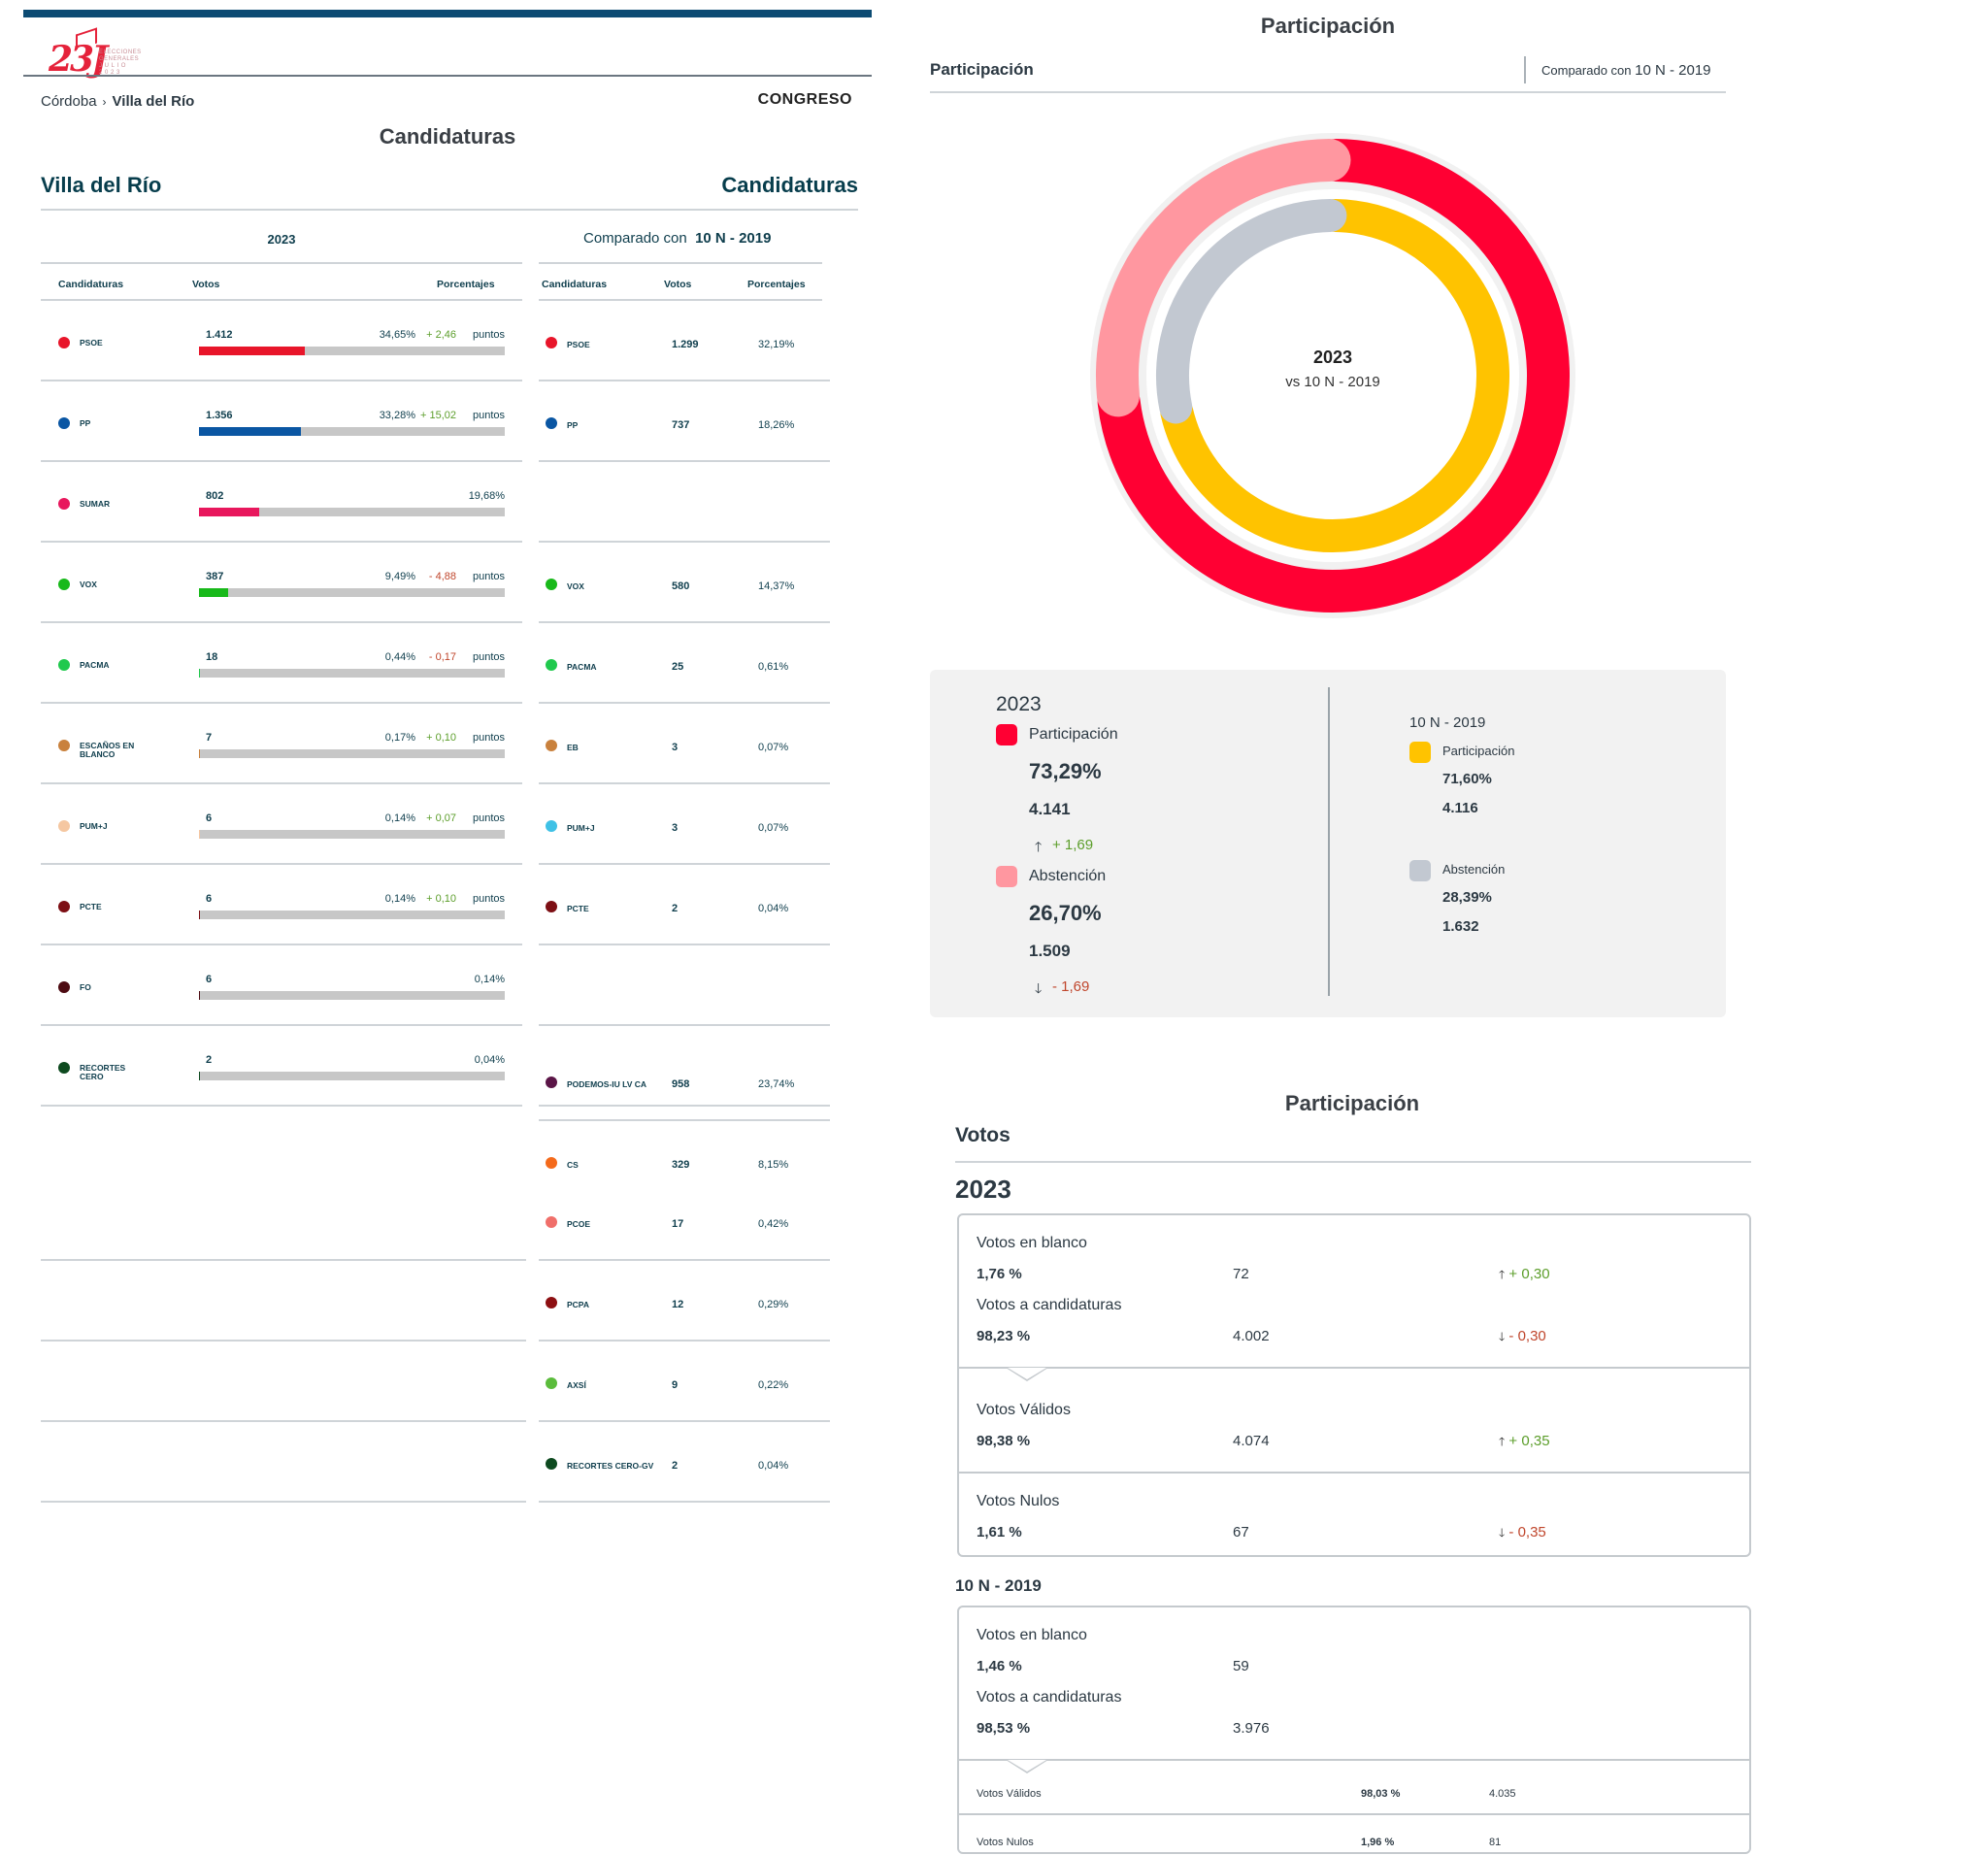  What do you see at coordinates (1004, 1728) in the screenshot?
I see `candidaturas-pct-2019: 98,53 %` at bounding box center [1004, 1728].